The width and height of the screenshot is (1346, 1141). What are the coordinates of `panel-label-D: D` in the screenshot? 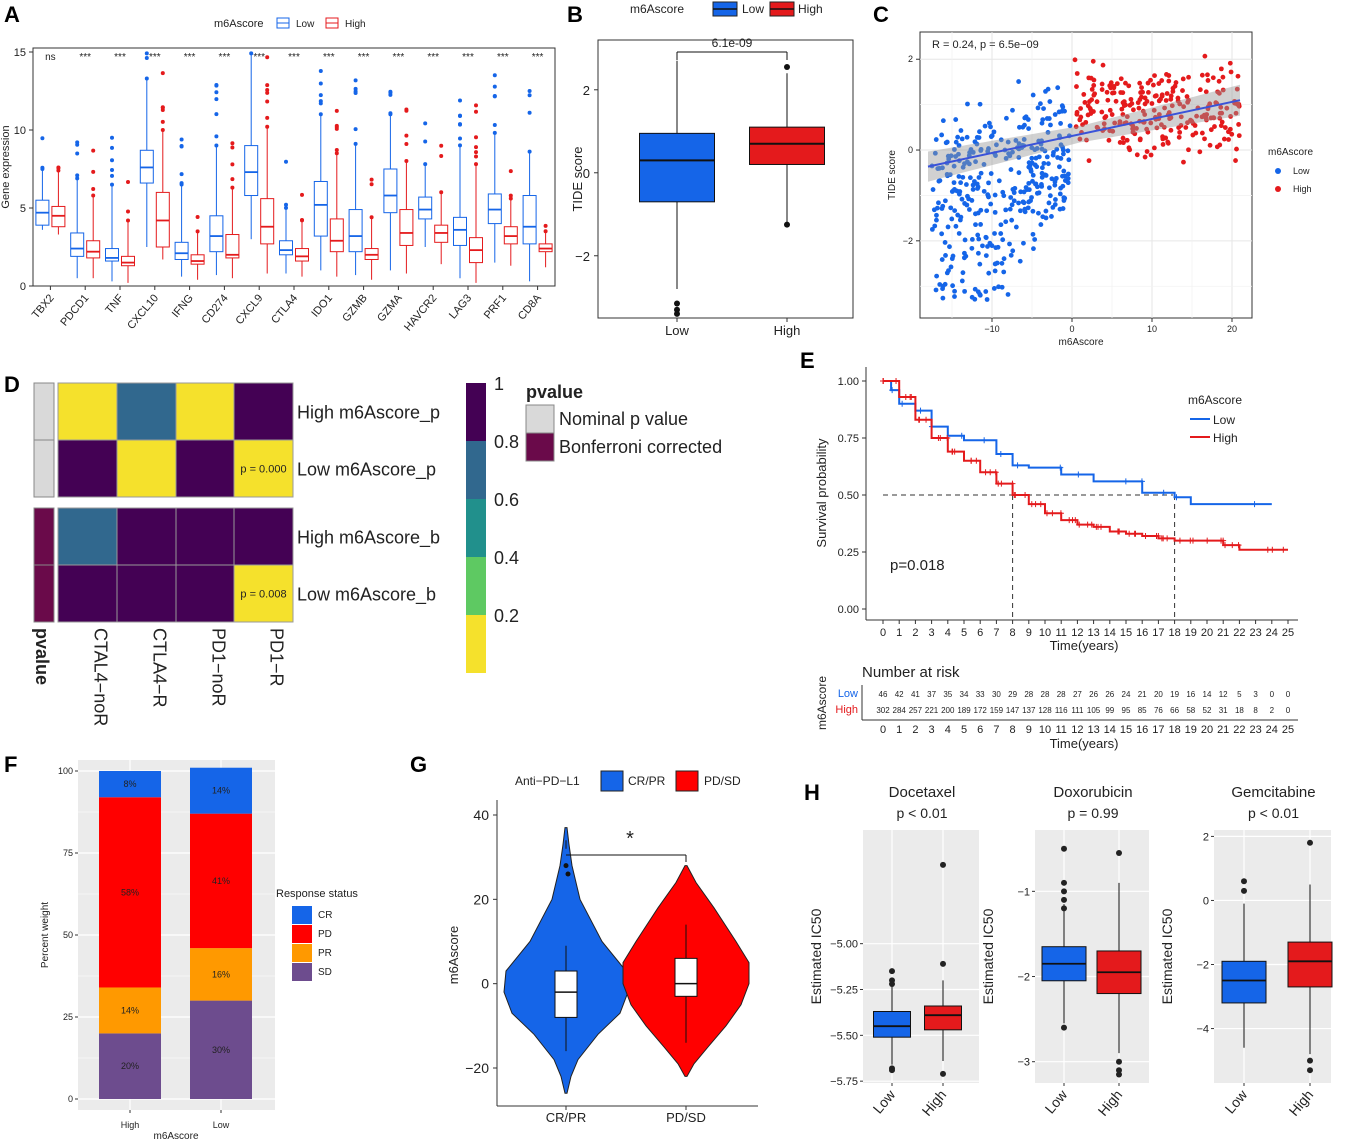 It's located at (12, 384).